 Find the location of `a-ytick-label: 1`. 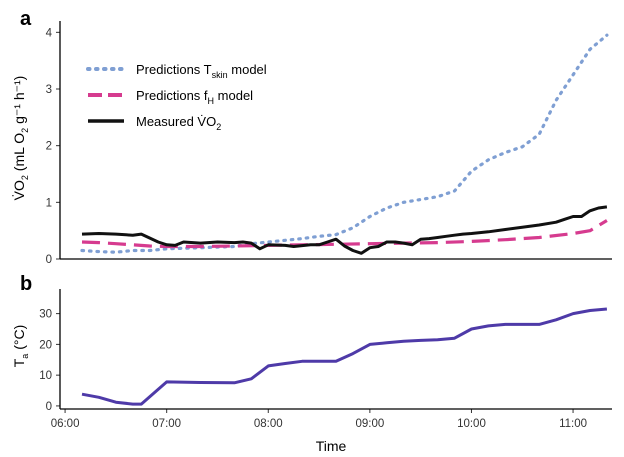

a-ytick-label: 1 is located at coordinates (49, 203).